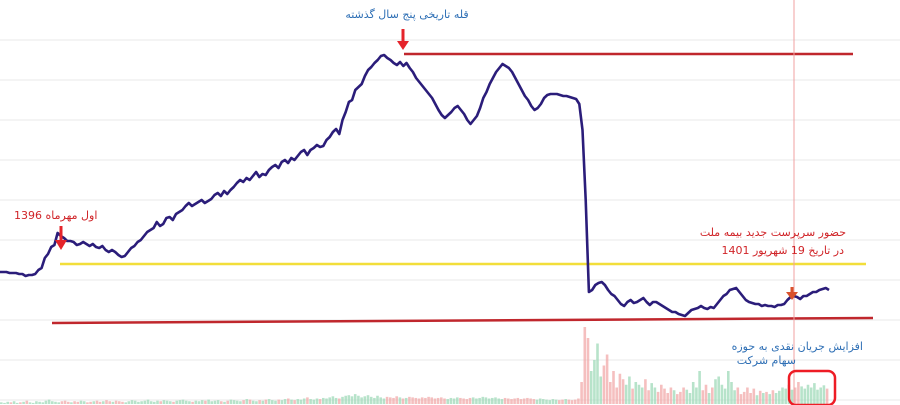 The width and height of the screenshot is (900, 405). What do you see at coordinates (766, 360) in the screenshot?
I see `cashflow-label-line2: سهام شرکت` at bounding box center [766, 360].